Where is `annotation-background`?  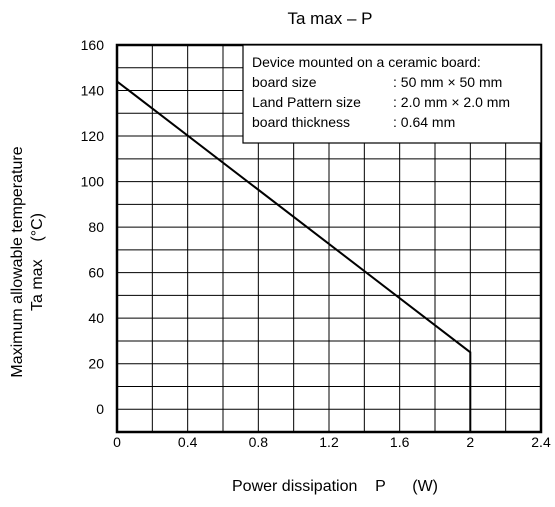 annotation-background is located at coordinates (392, 94).